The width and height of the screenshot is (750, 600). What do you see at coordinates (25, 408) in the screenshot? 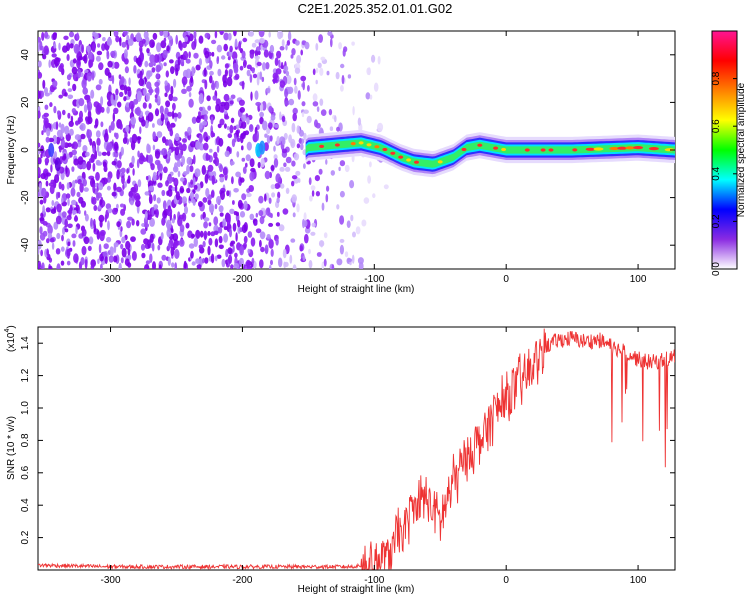
I see `y-tick-label: 1.0` at bounding box center [25, 408].